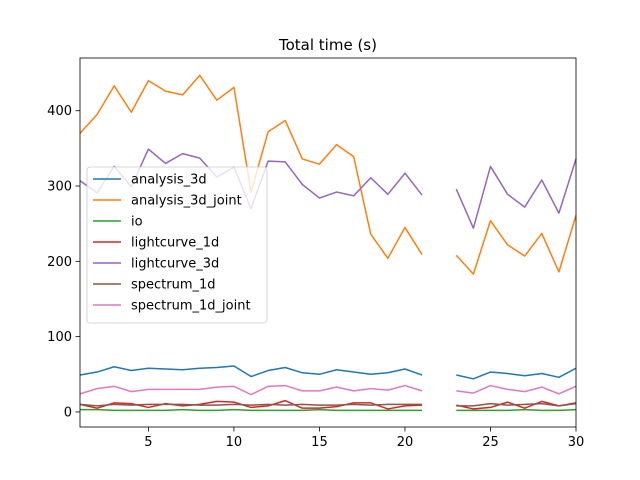 The image size is (640, 480). I want to click on legend-item: io, so click(118, 222).